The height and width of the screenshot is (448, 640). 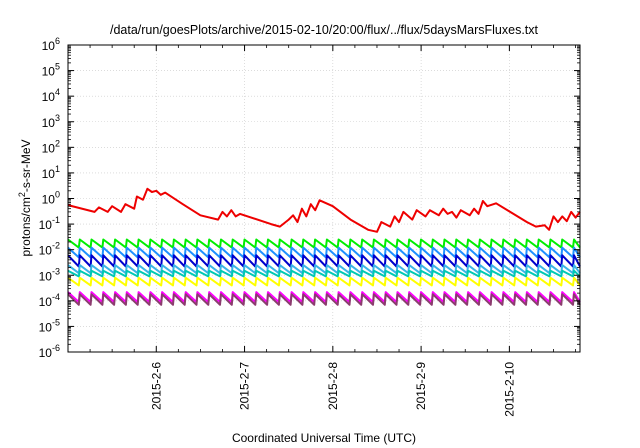 I want to click on y-tick-exponent: -4, so click(x=56, y=297).